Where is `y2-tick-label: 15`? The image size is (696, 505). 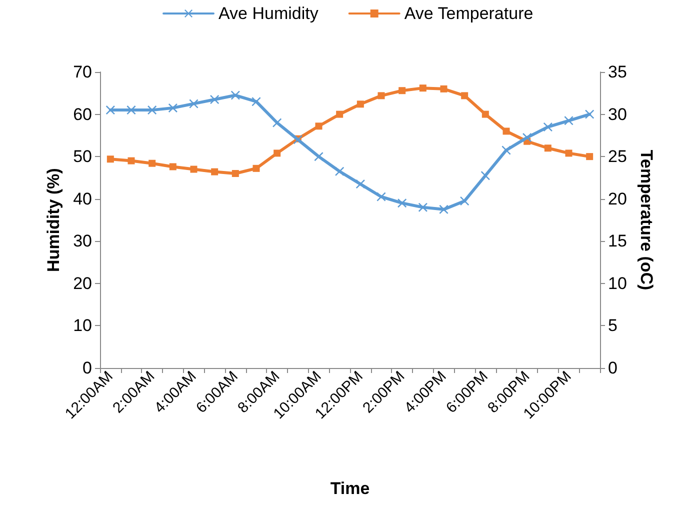
y2-tick-label: 15 is located at coordinates (617, 241).